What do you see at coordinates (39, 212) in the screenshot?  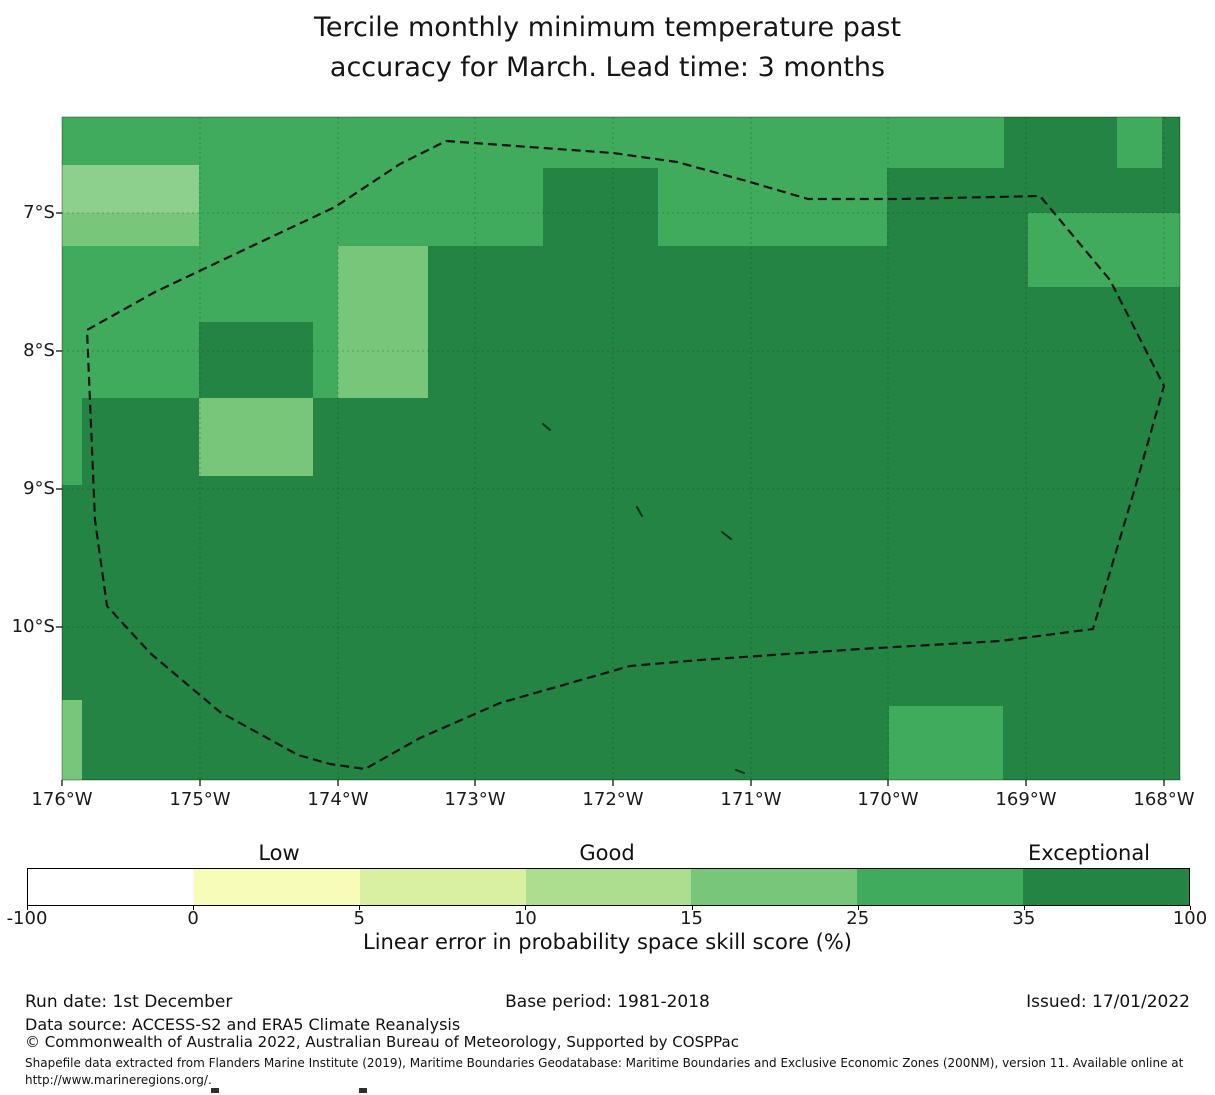 I see `latitude-tick-label: 7°S` at bounding box center [39, 212].